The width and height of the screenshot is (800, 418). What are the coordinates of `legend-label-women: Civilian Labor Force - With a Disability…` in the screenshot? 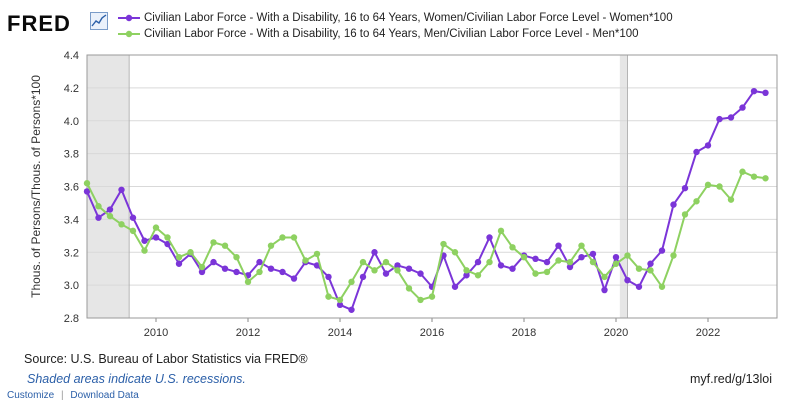 It's located at (408, 18).